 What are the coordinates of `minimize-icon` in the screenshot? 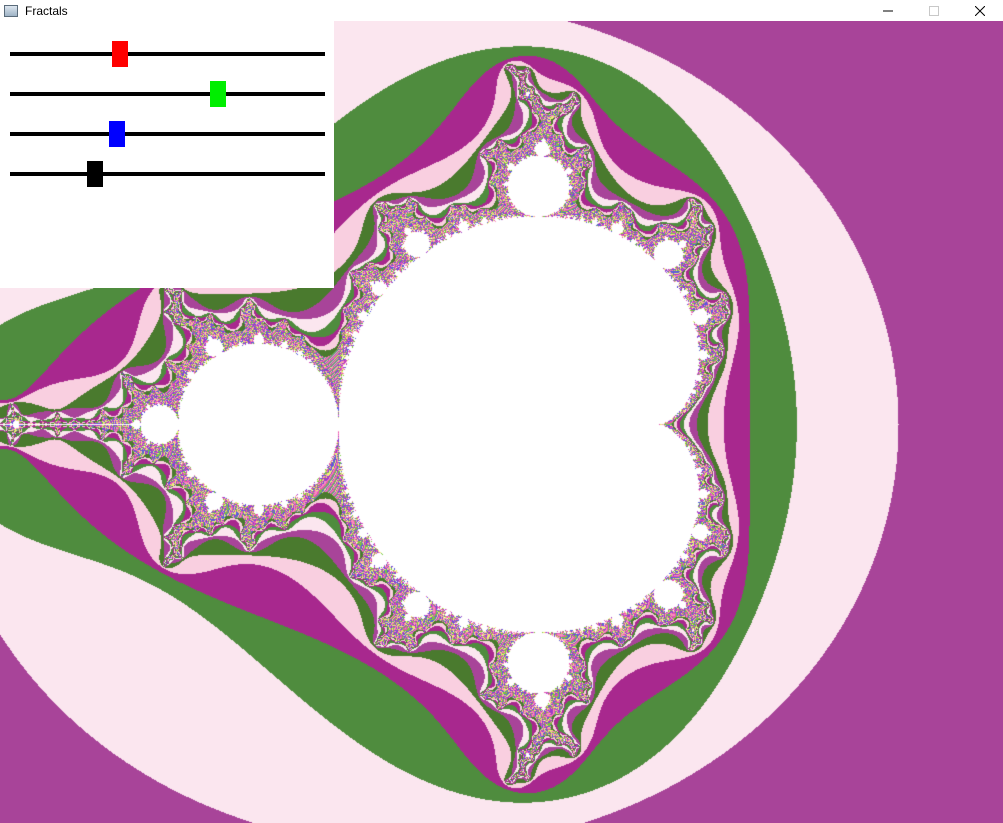 It's located at (888, 10).